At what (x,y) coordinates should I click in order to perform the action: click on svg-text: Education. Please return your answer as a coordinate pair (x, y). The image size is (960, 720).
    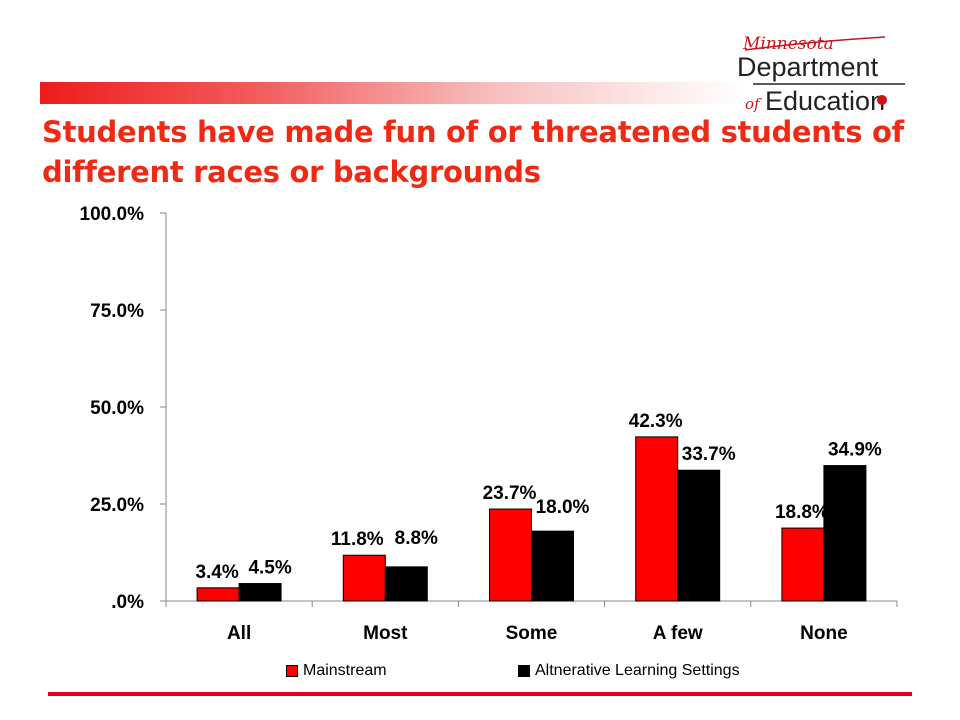
    Looking at the image, I should click on (825, 101).